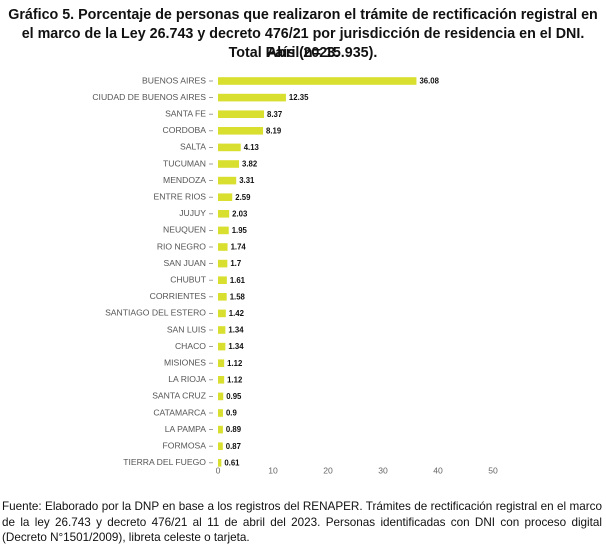 The width and height of the screenshot is (606, 546). I want to click on value-label: 0.89, so click(234, 429).